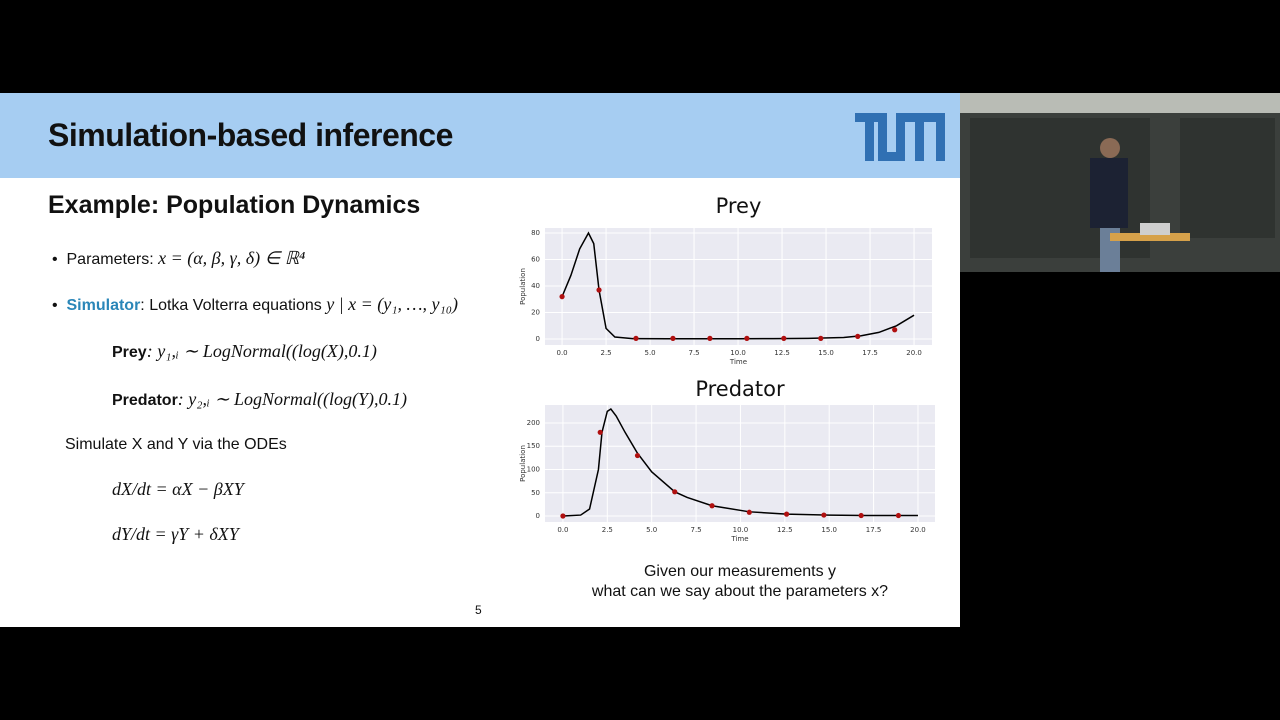 The image size is (1280, 720). I want to click on simulate-text: Simulate X and Y via the ODEs, so click(176, 444).